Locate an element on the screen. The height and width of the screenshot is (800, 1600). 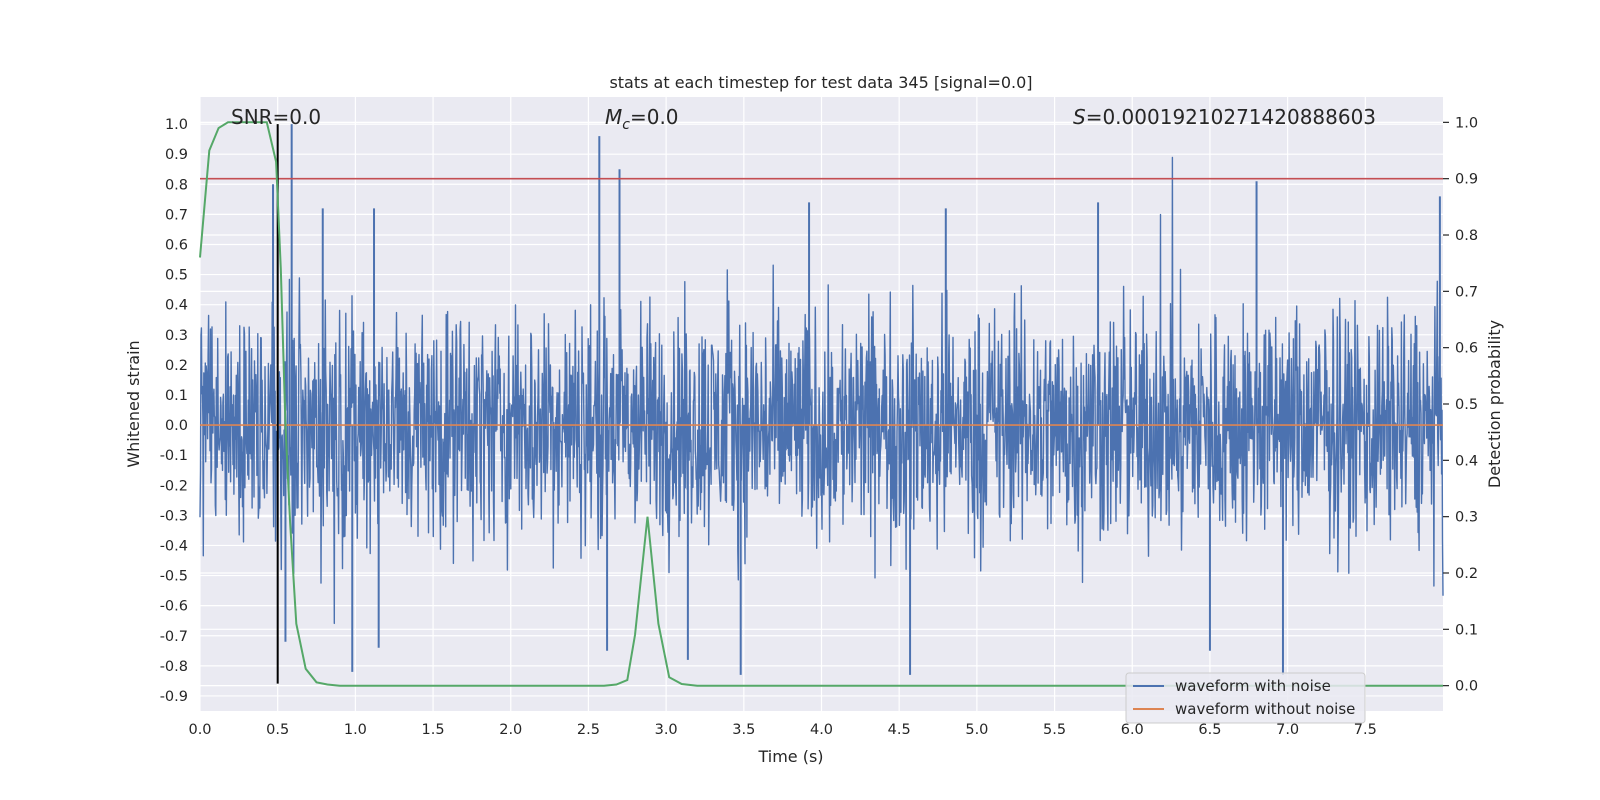
snr-annotation: SNR=0.0 is located at coordinates (276, 117).